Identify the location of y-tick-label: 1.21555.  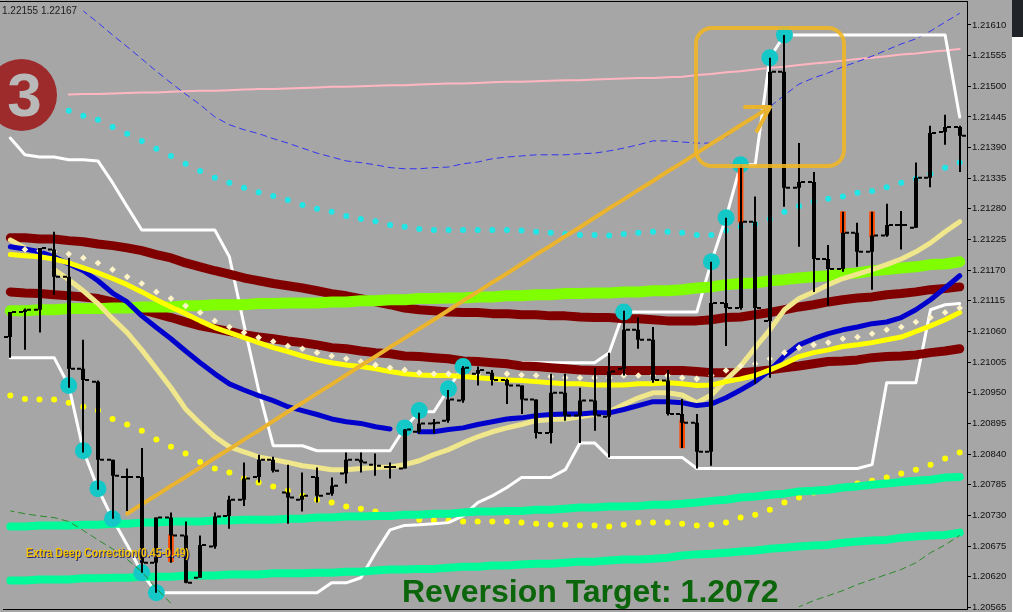
(989, 55).